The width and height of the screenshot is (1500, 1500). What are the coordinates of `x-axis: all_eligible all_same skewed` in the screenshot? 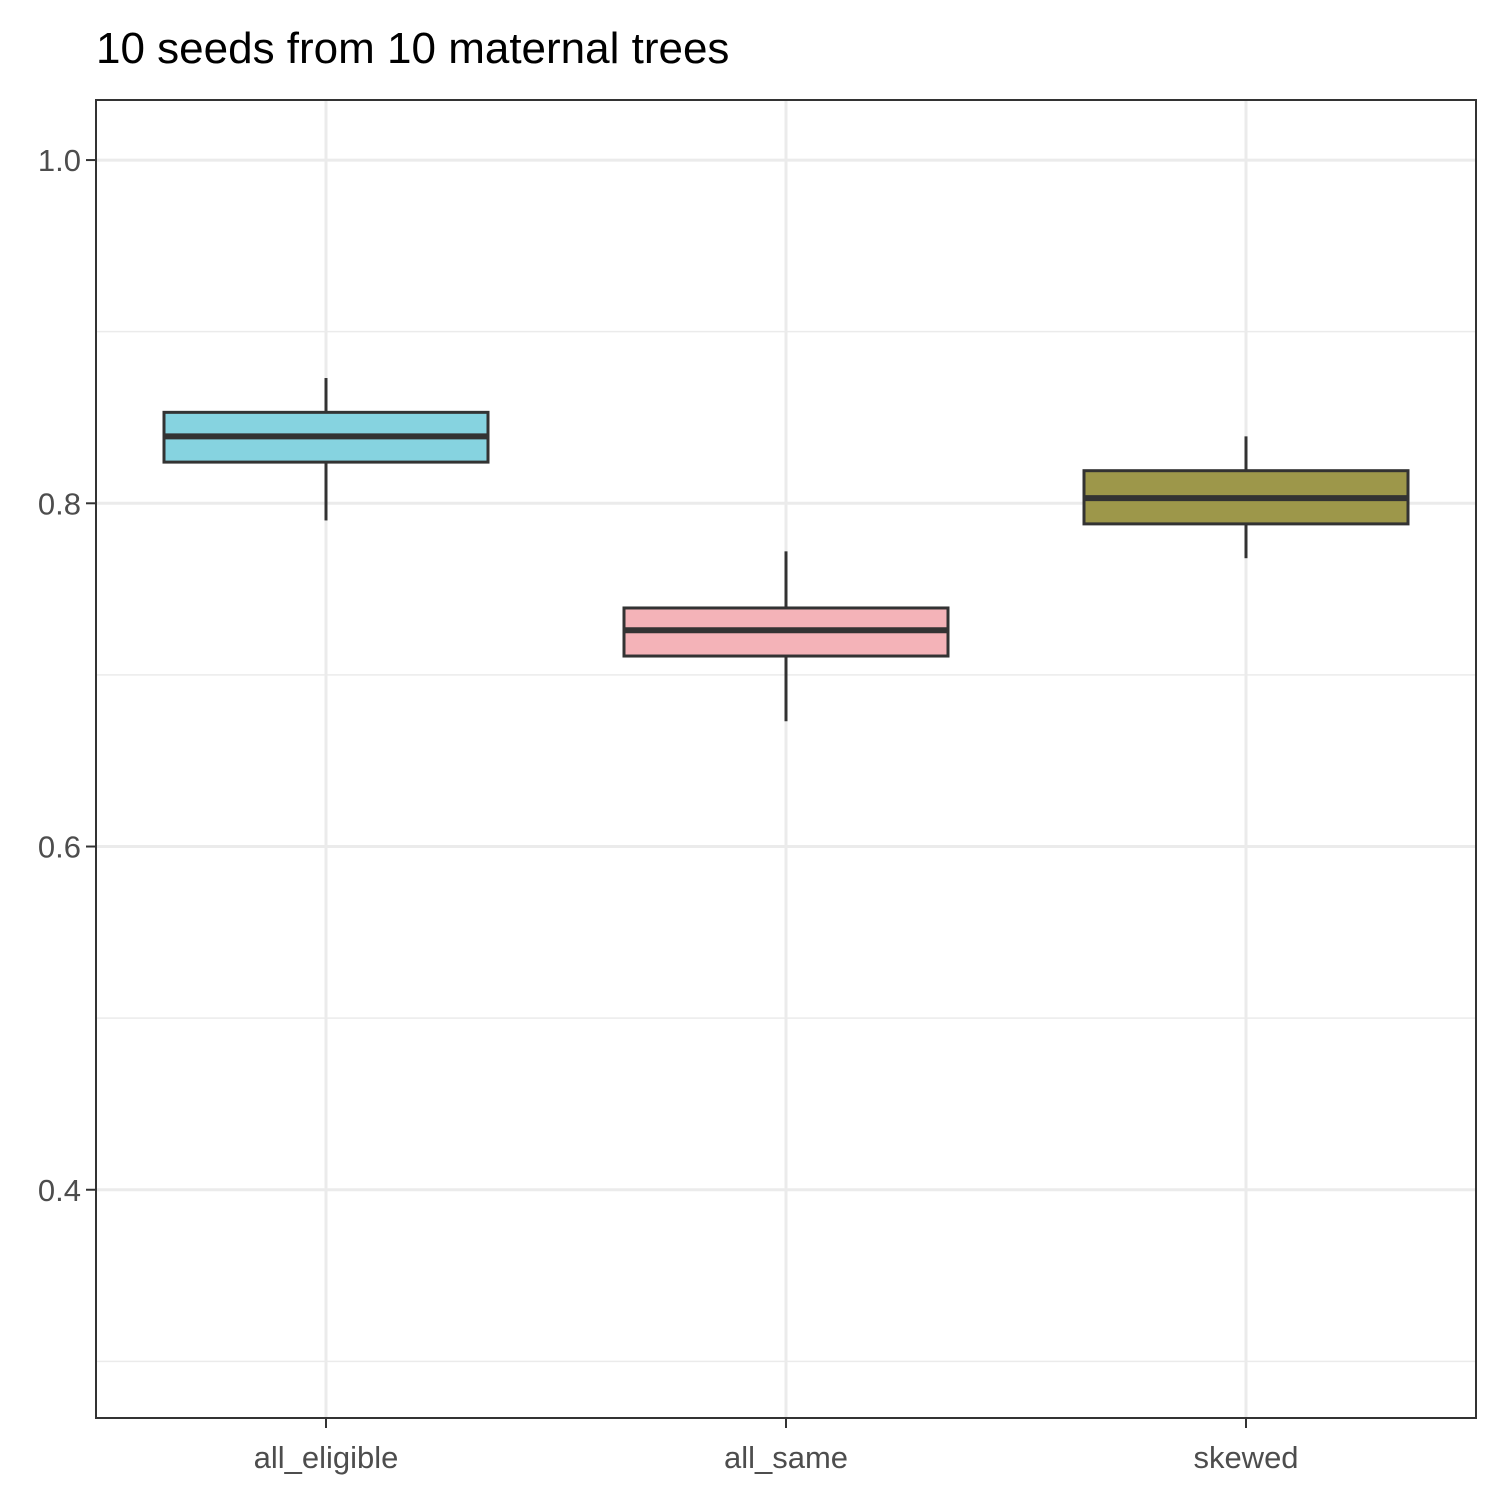 It's located at (776, 1446).